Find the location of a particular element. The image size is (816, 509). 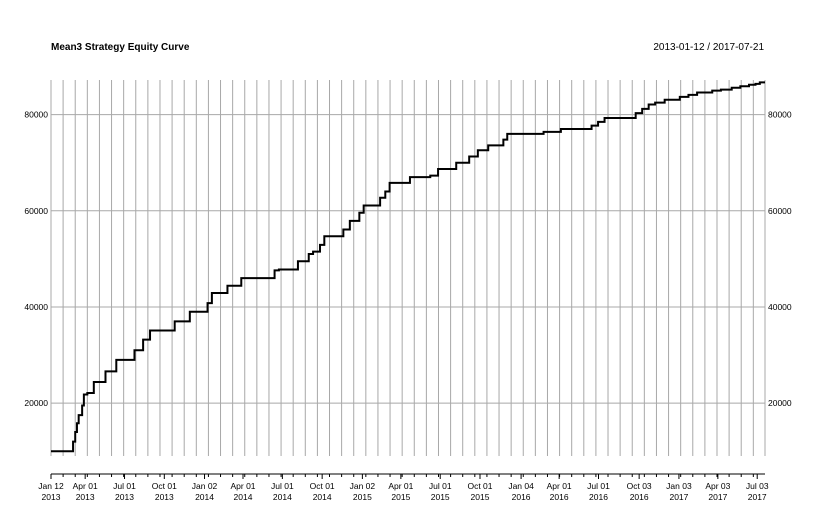

y-tick-label-right: 40000 is located at coordinates (780, 307).